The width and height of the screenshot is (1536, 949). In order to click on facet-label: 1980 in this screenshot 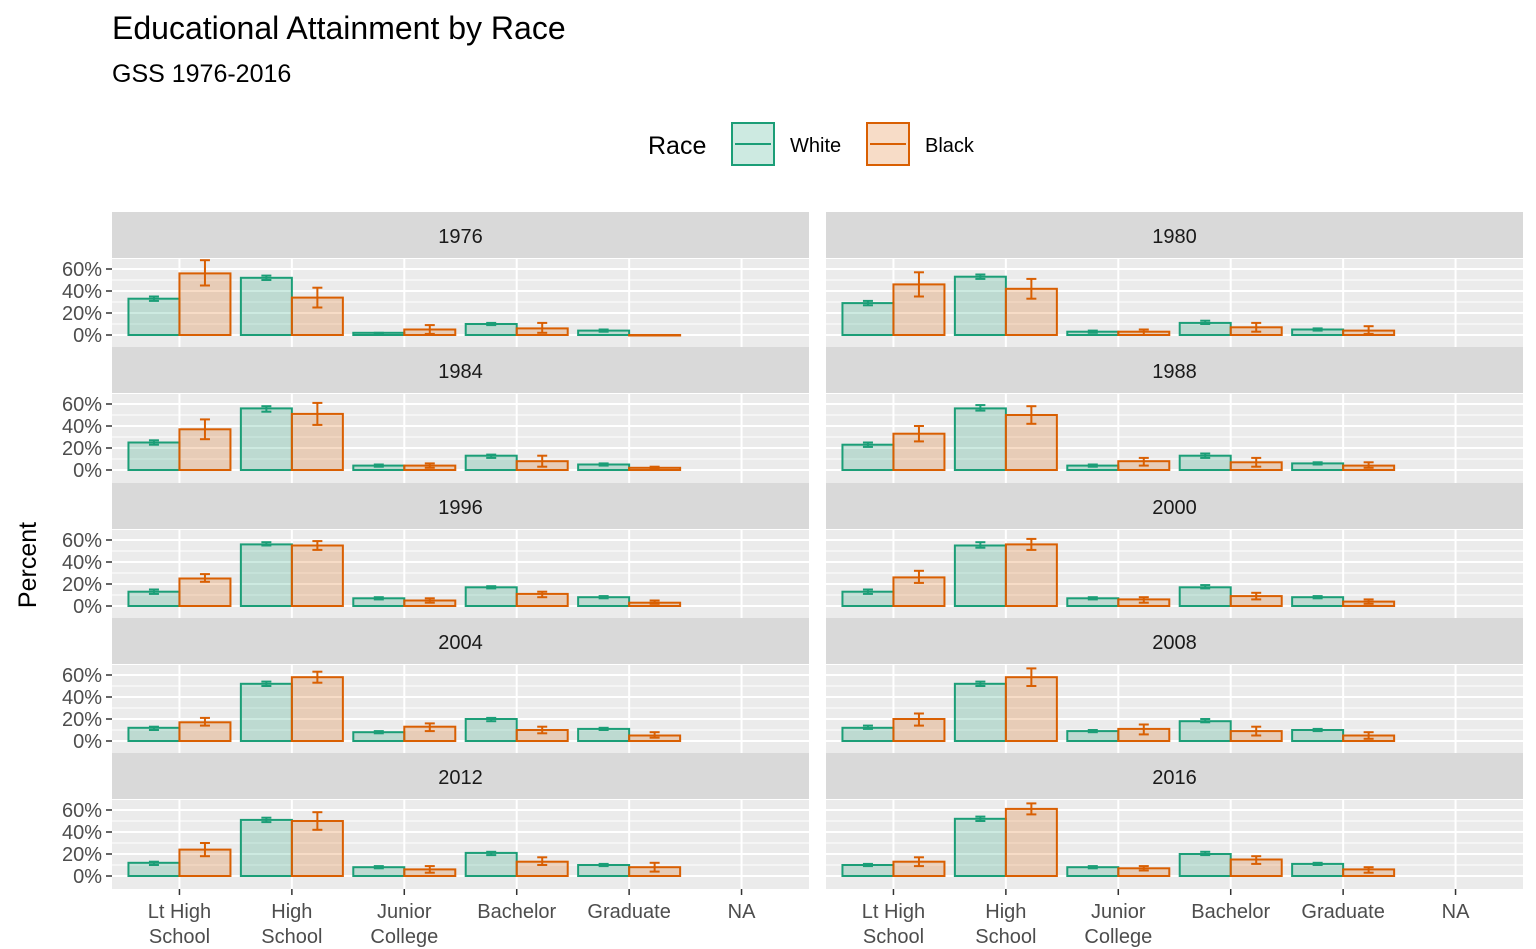, I will do `click(1174, 237)`.